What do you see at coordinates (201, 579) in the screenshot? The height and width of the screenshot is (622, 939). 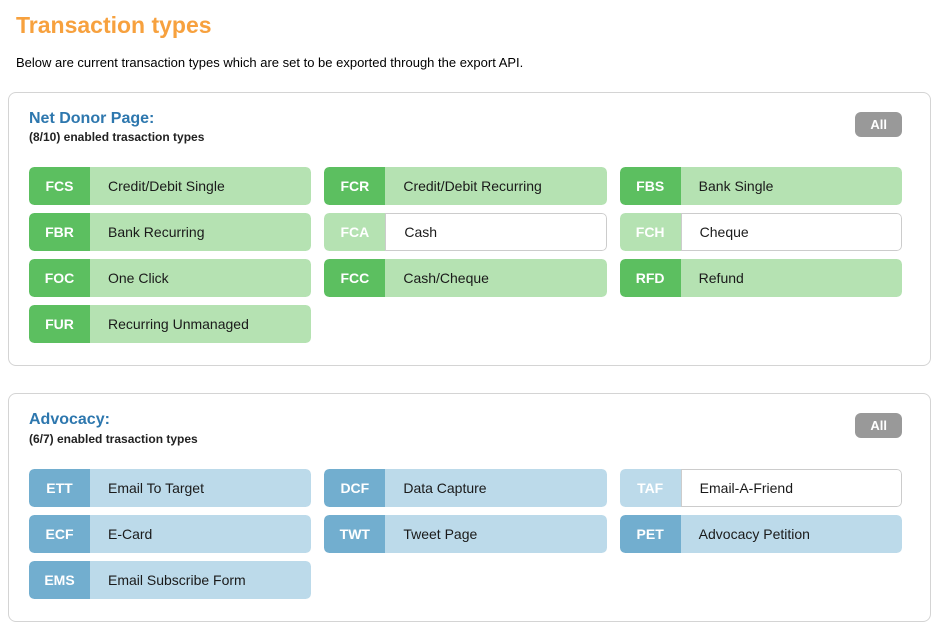 I see `tag-label: Email Subscribe Form` at bounding box center [201, 579].